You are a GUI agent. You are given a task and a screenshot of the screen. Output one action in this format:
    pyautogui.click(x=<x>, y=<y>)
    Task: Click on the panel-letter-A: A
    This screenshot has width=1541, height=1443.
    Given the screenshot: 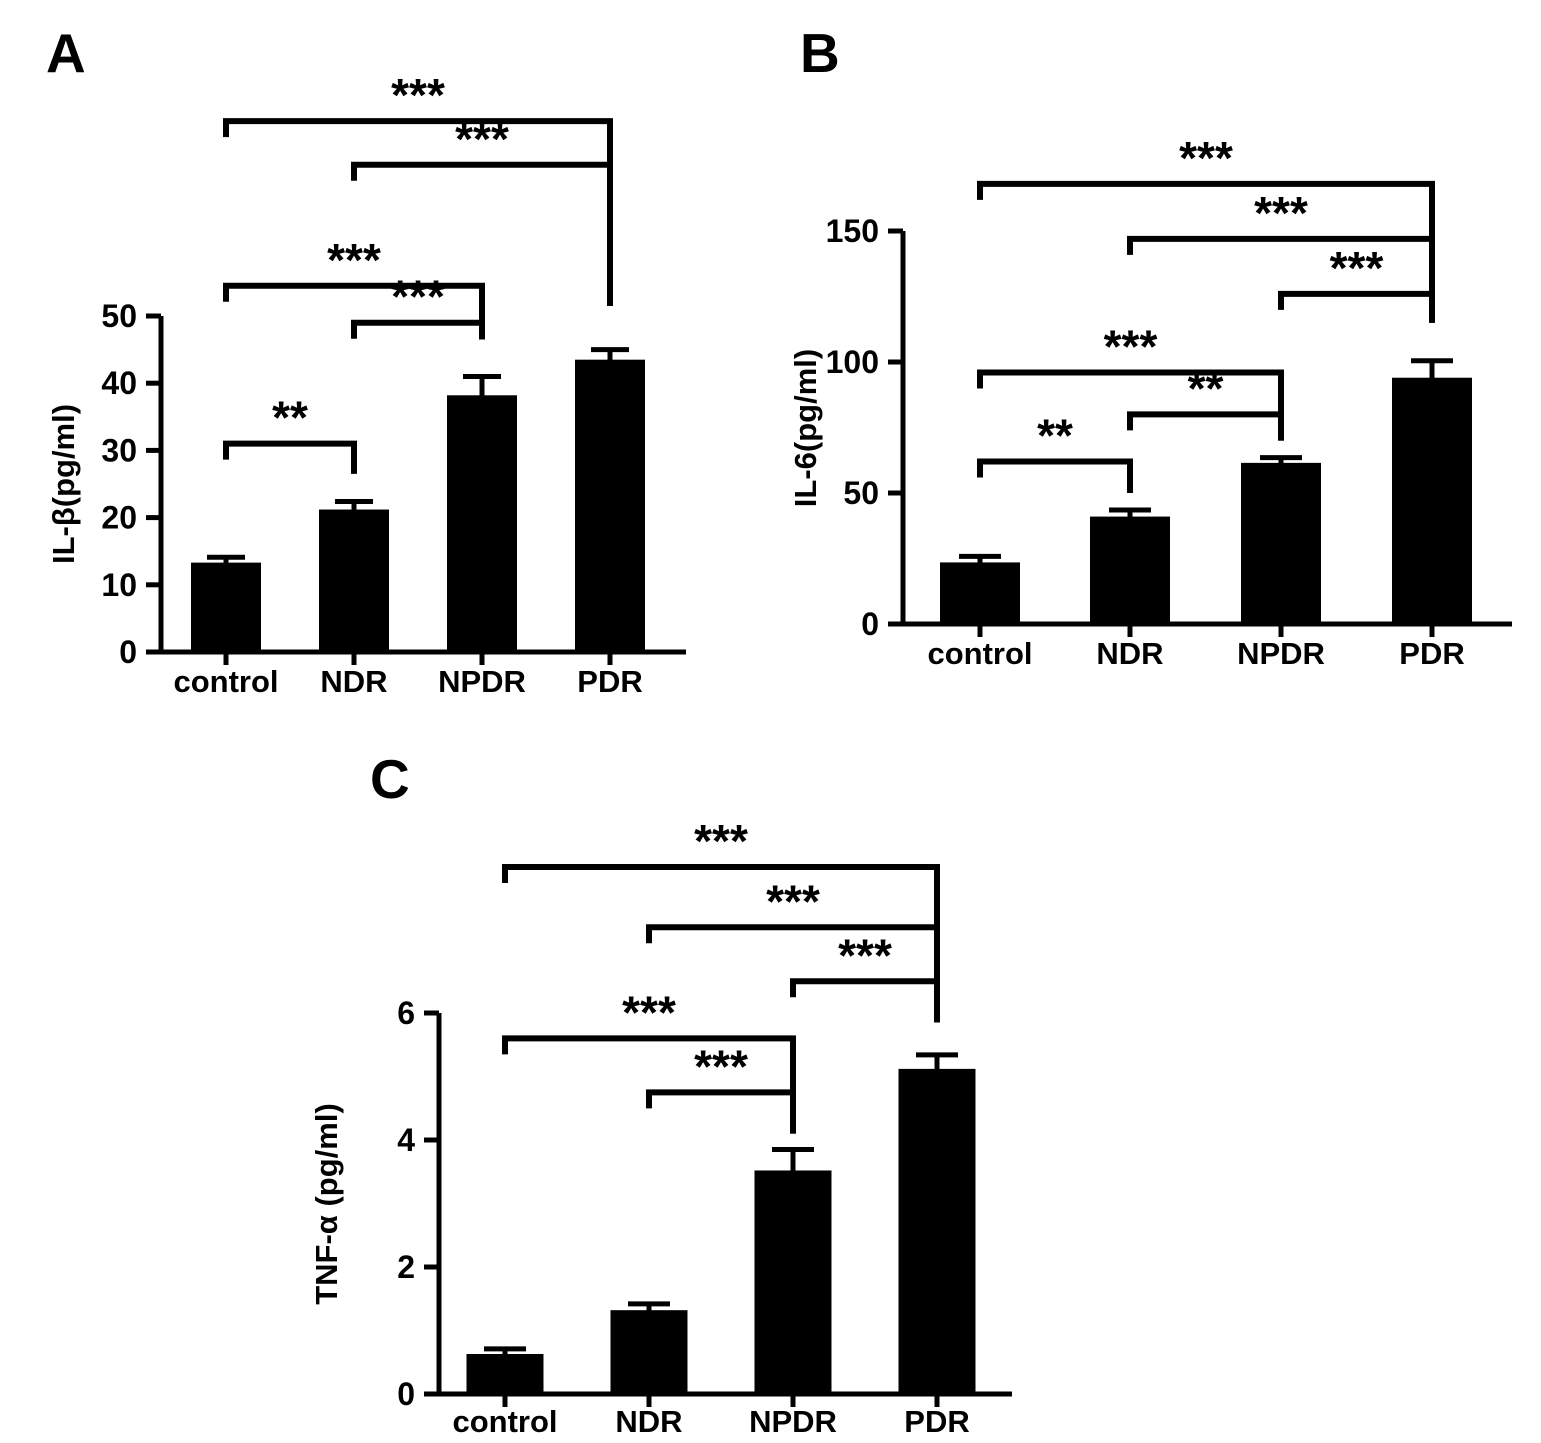 What is the action you would take?
    pyautogui.click(x=66, y=53)
    